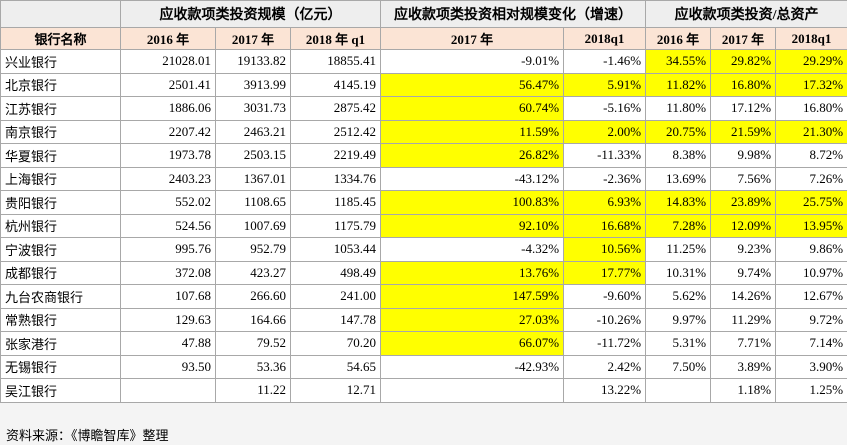 The image size is (847, 445). Describe the element at coordinates (743, 296) in the screenshot. I see `cell: 14.26%` at that location.